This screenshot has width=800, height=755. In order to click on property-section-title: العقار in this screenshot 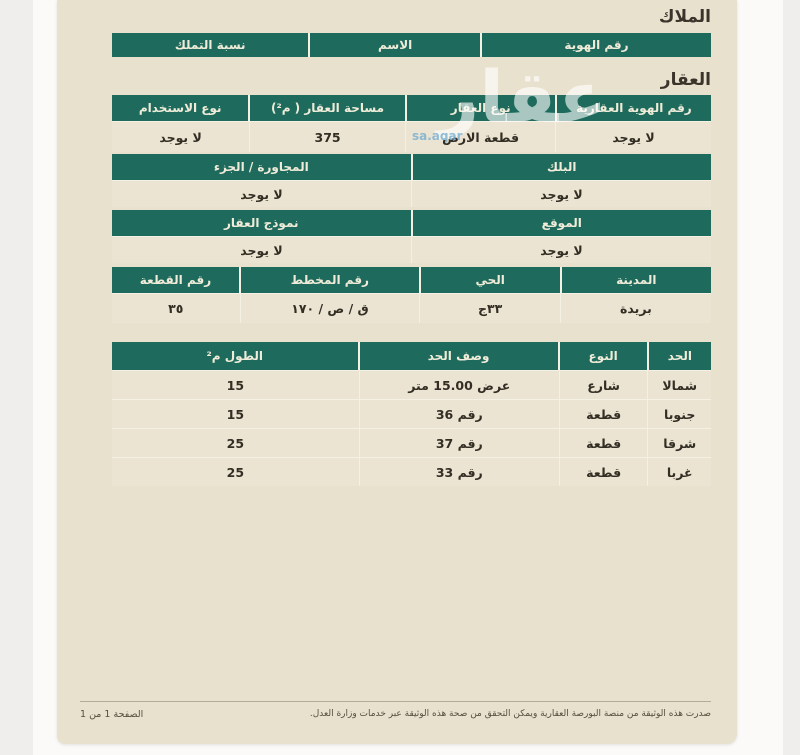, I will do `click(685, 80)`.